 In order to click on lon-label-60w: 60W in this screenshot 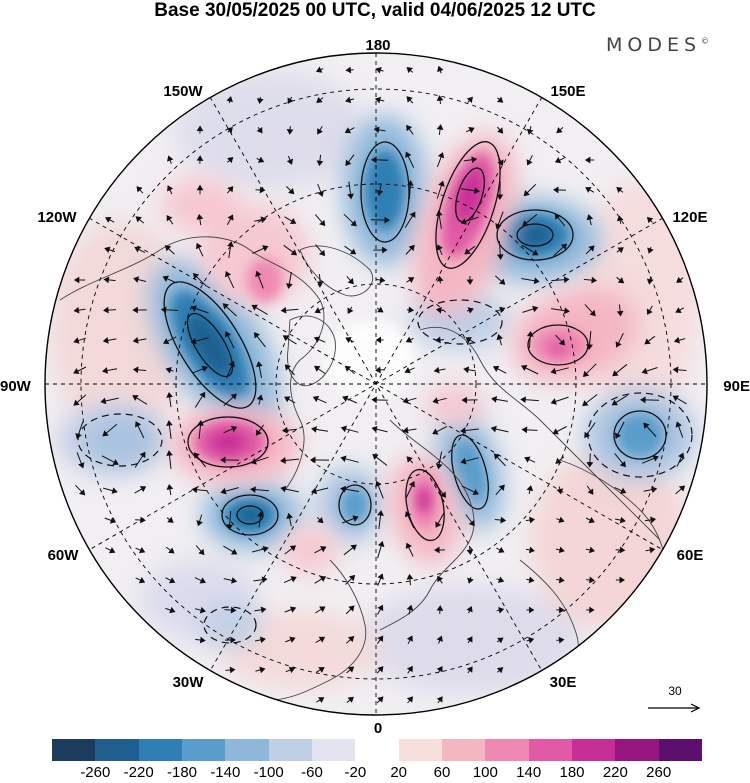, I will do `click(64, 555)`.